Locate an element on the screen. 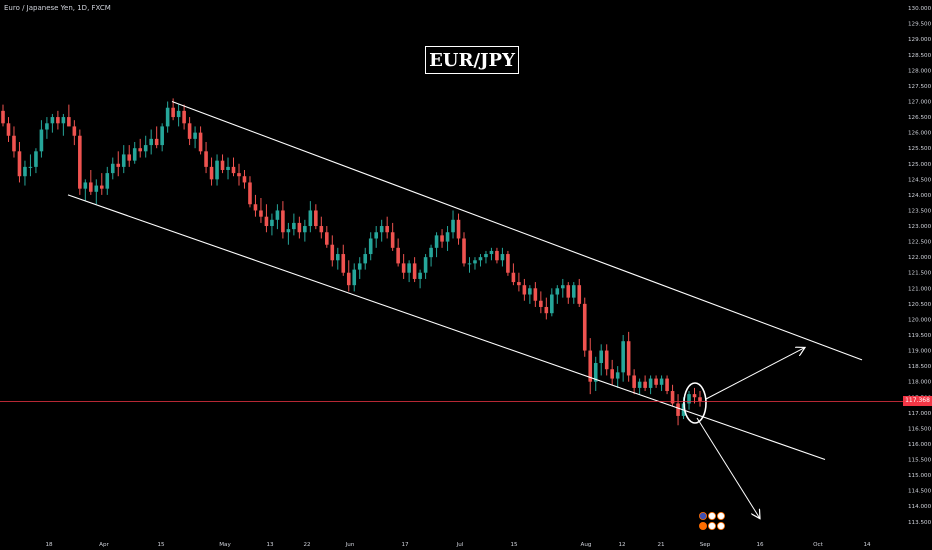  x-tick-label: 17 is located at coordinates (405, 545).